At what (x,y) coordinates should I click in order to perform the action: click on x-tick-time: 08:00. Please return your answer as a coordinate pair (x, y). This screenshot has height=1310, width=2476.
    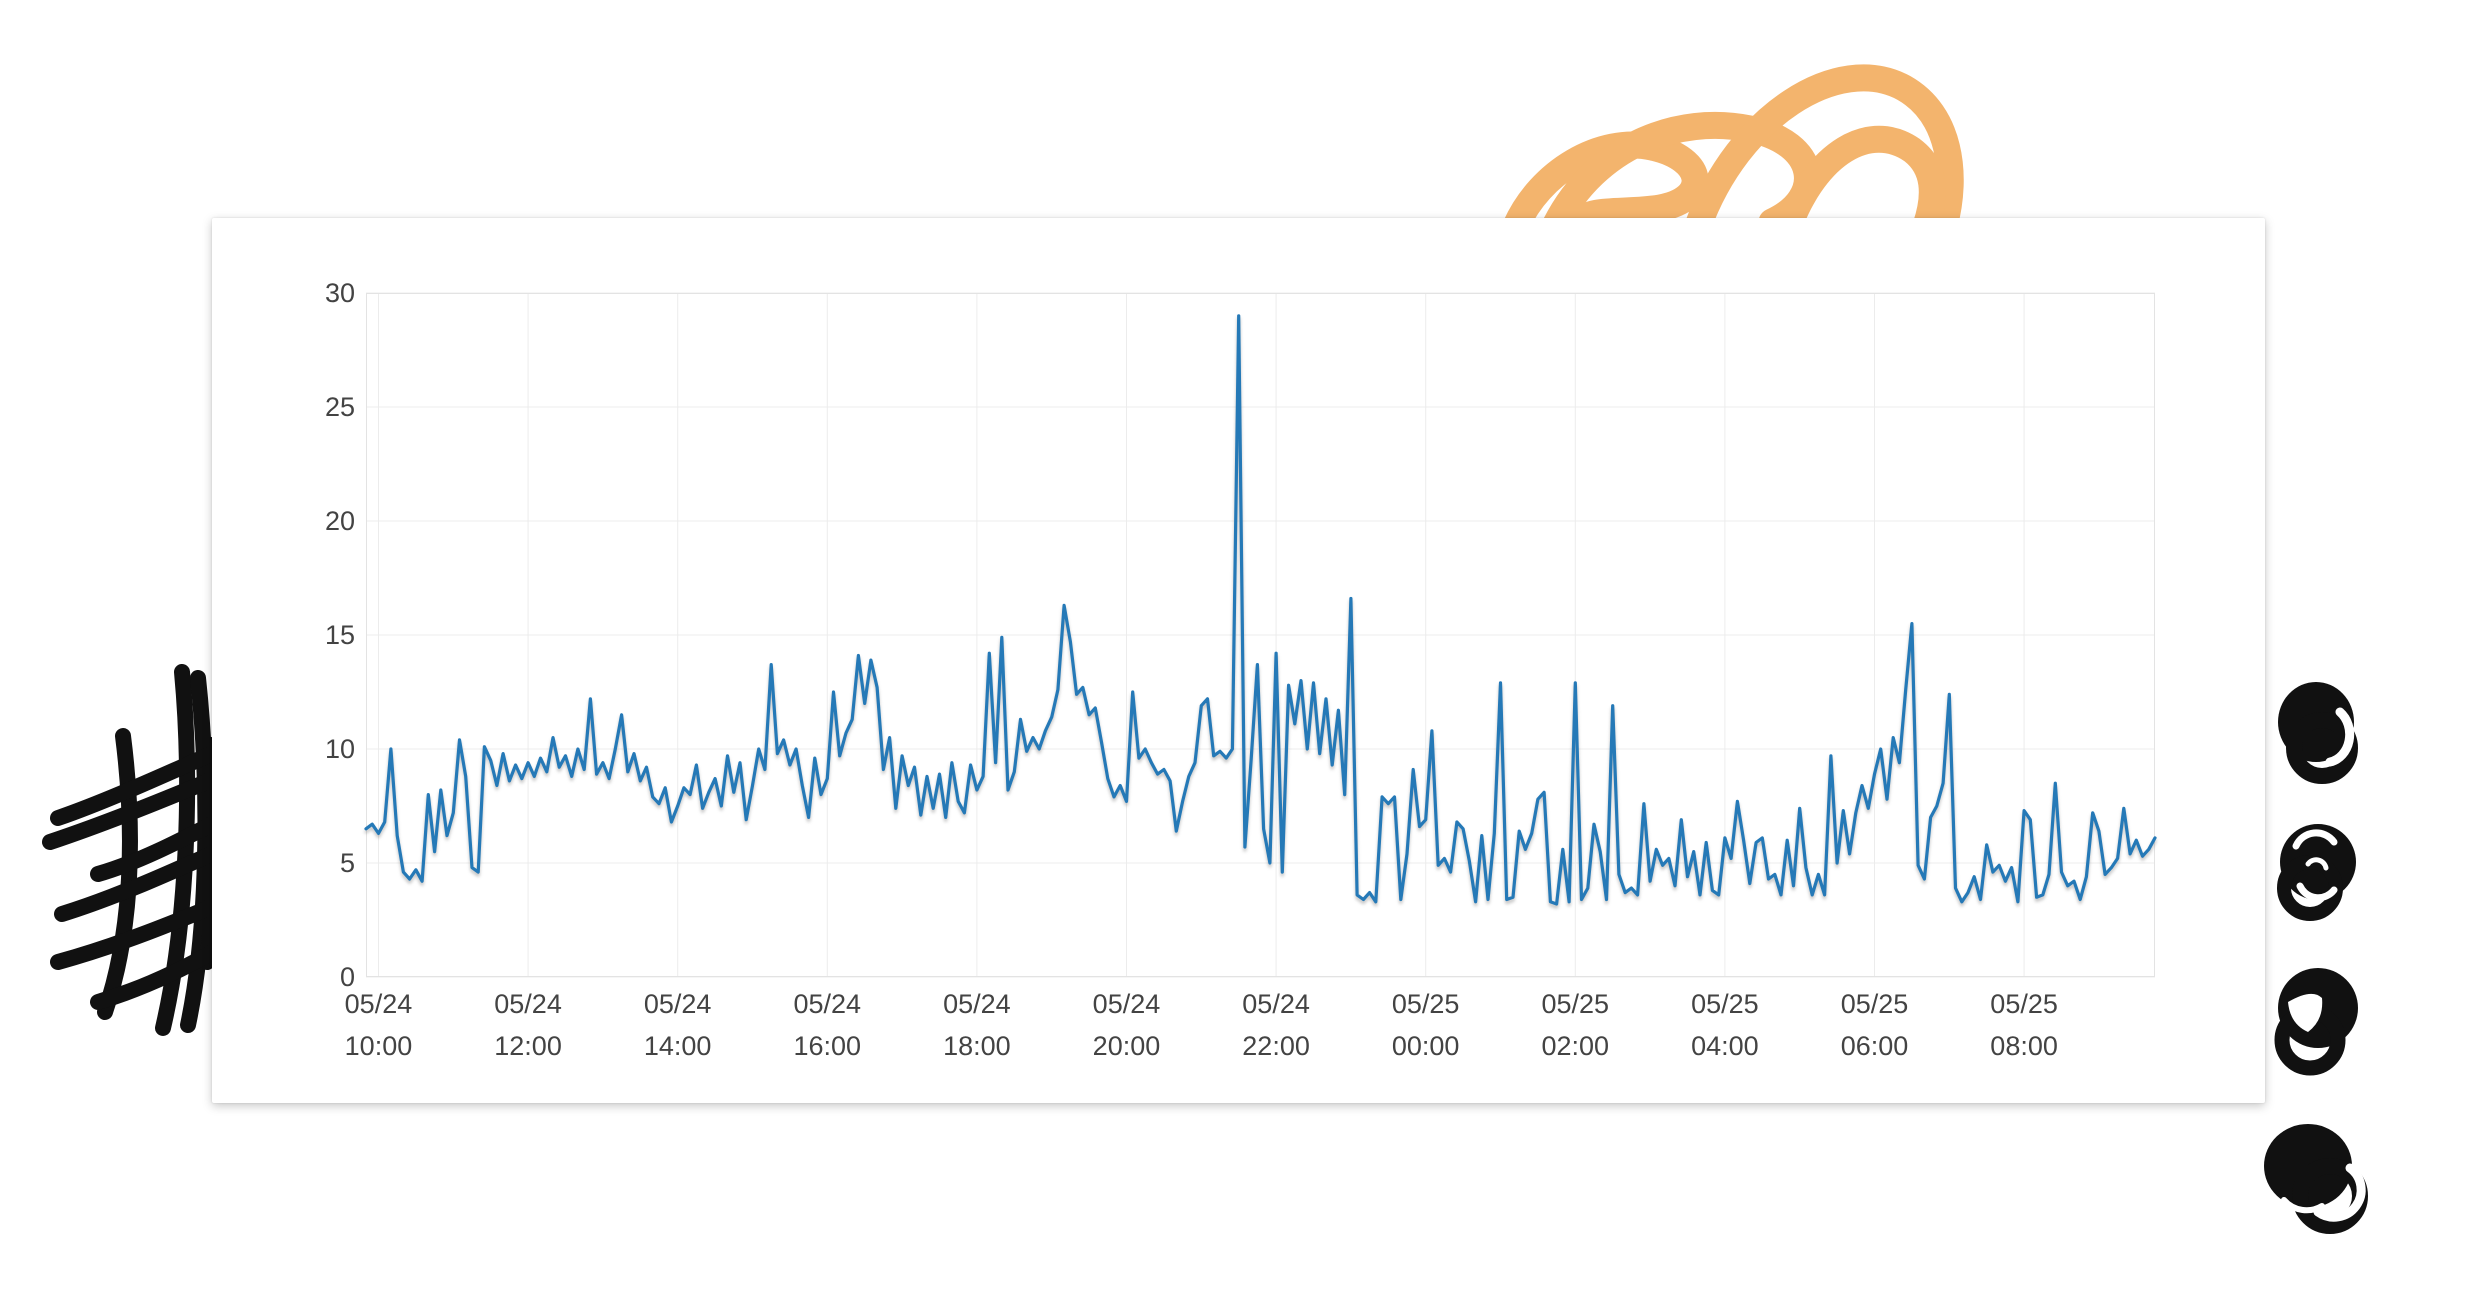
    Looking at the image, I should click on (2024, 1046).